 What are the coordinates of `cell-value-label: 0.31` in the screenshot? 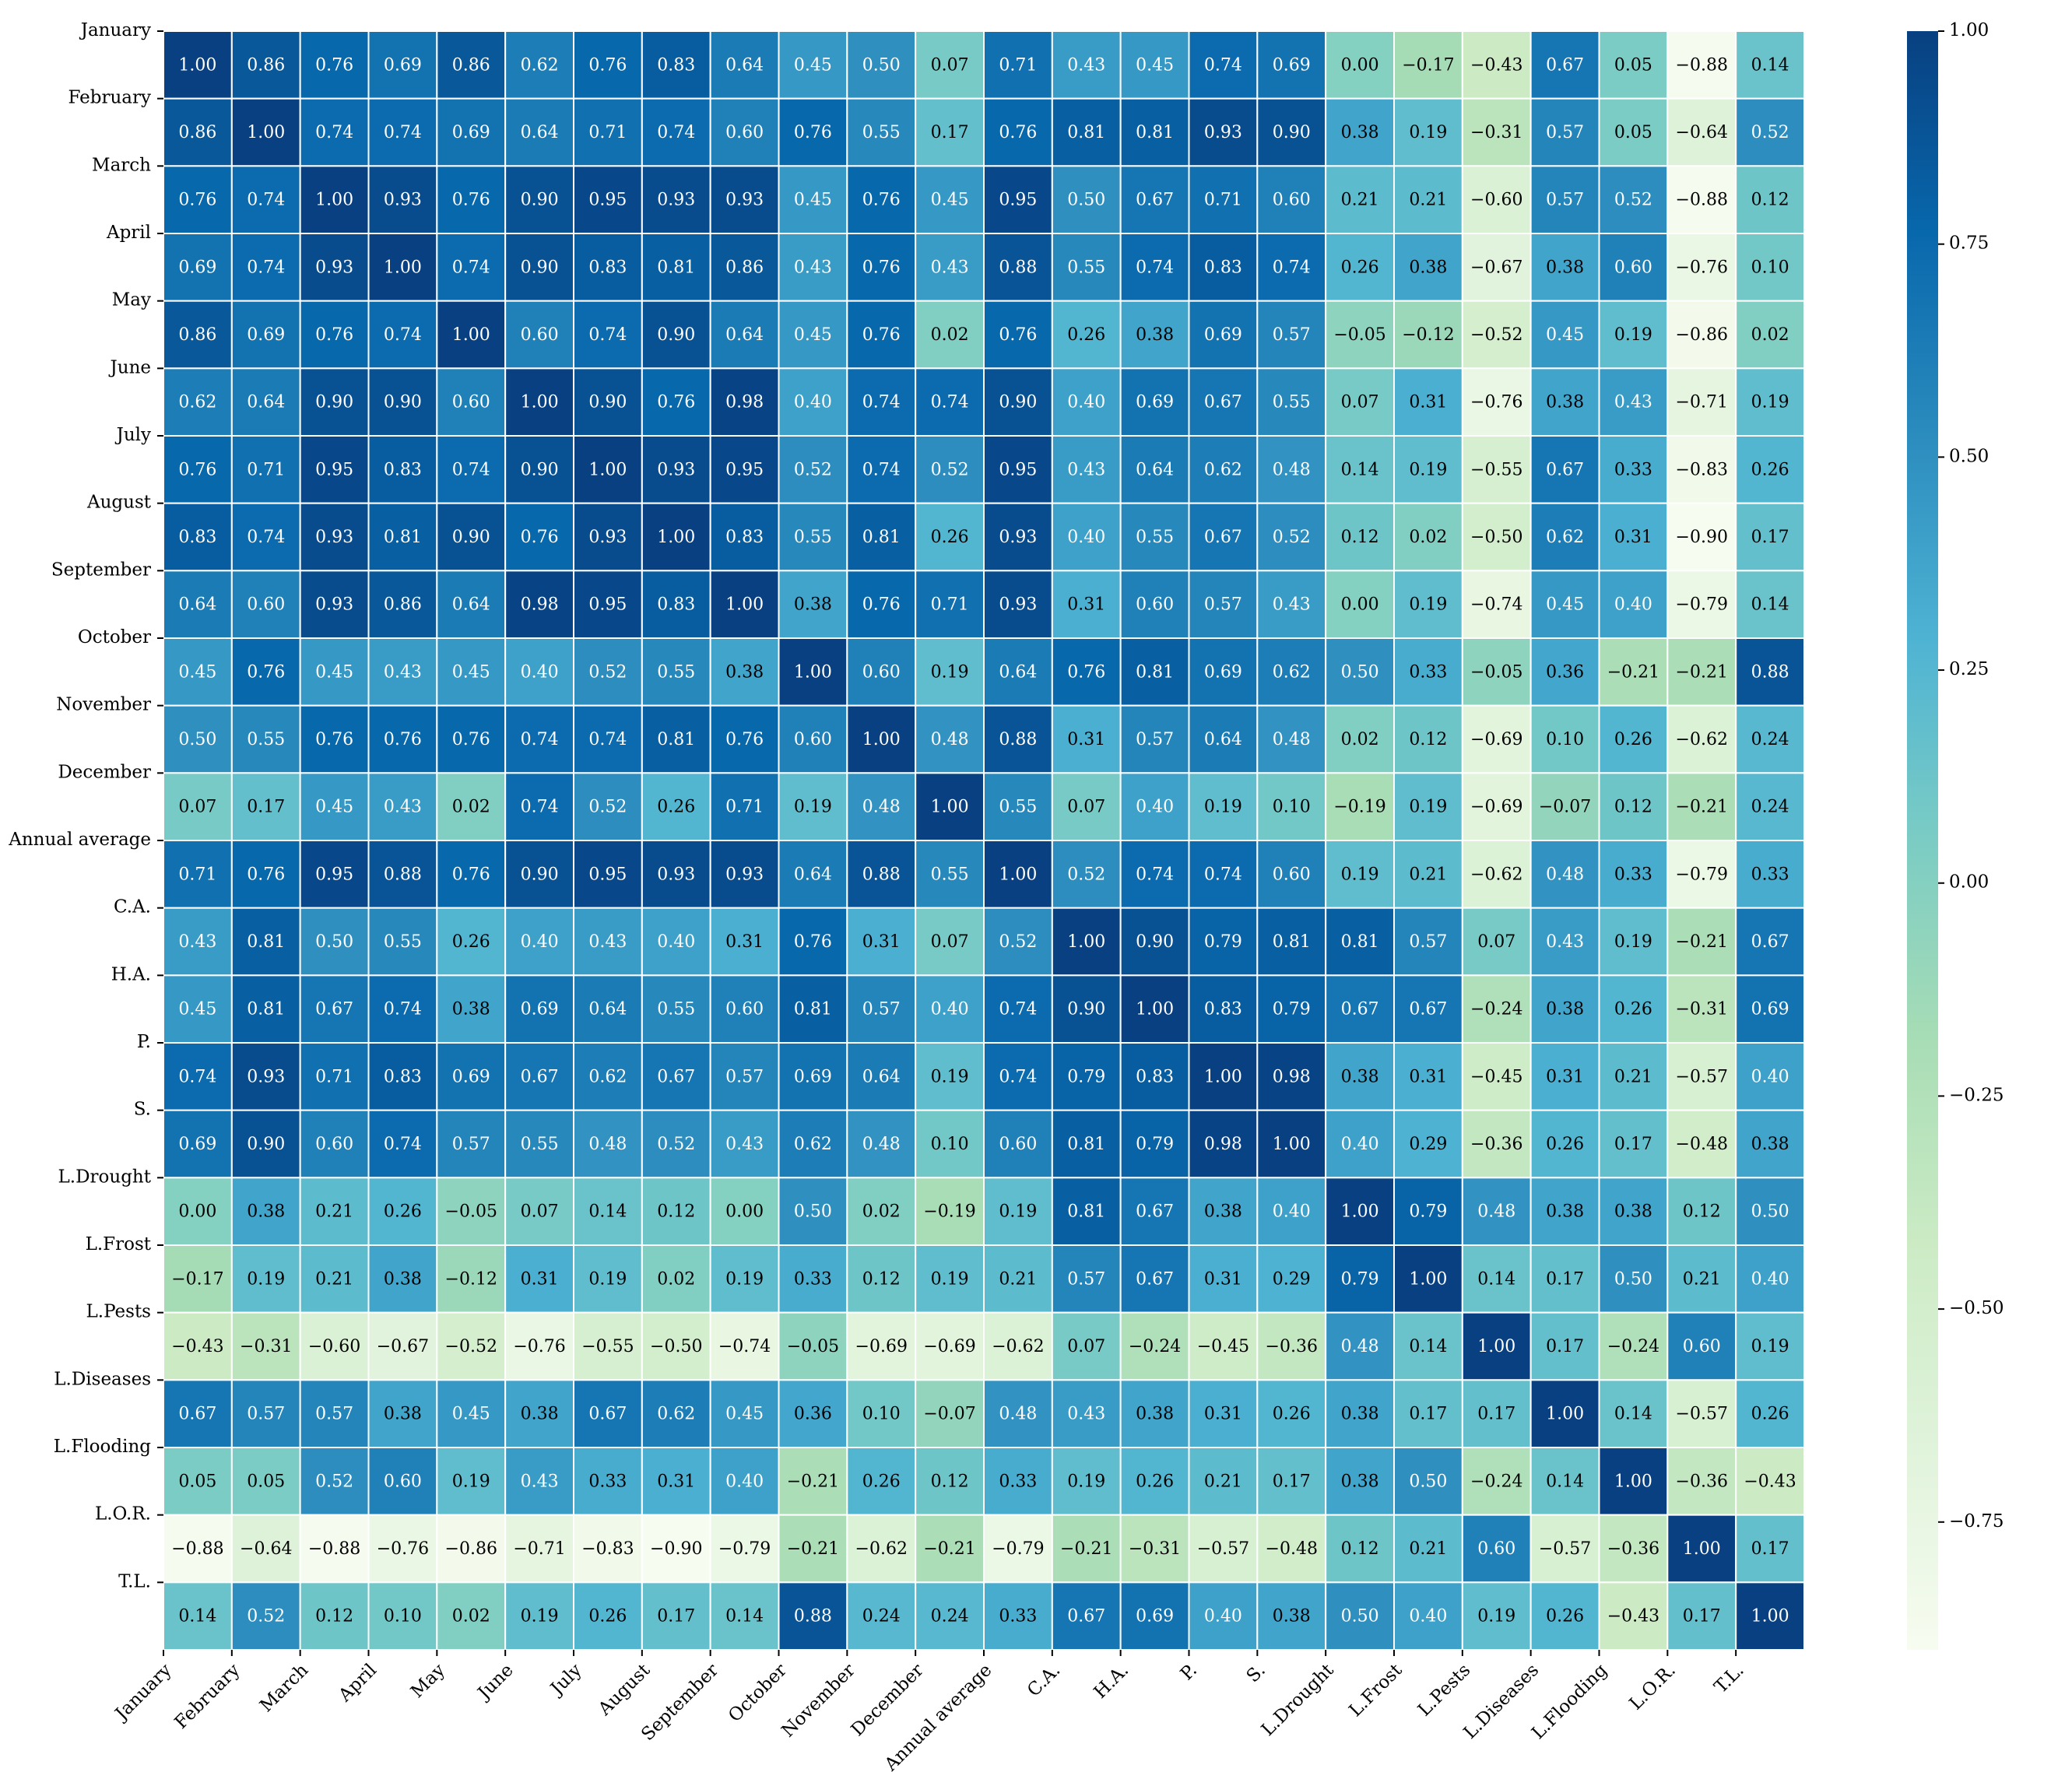 It's located at (881, 942).